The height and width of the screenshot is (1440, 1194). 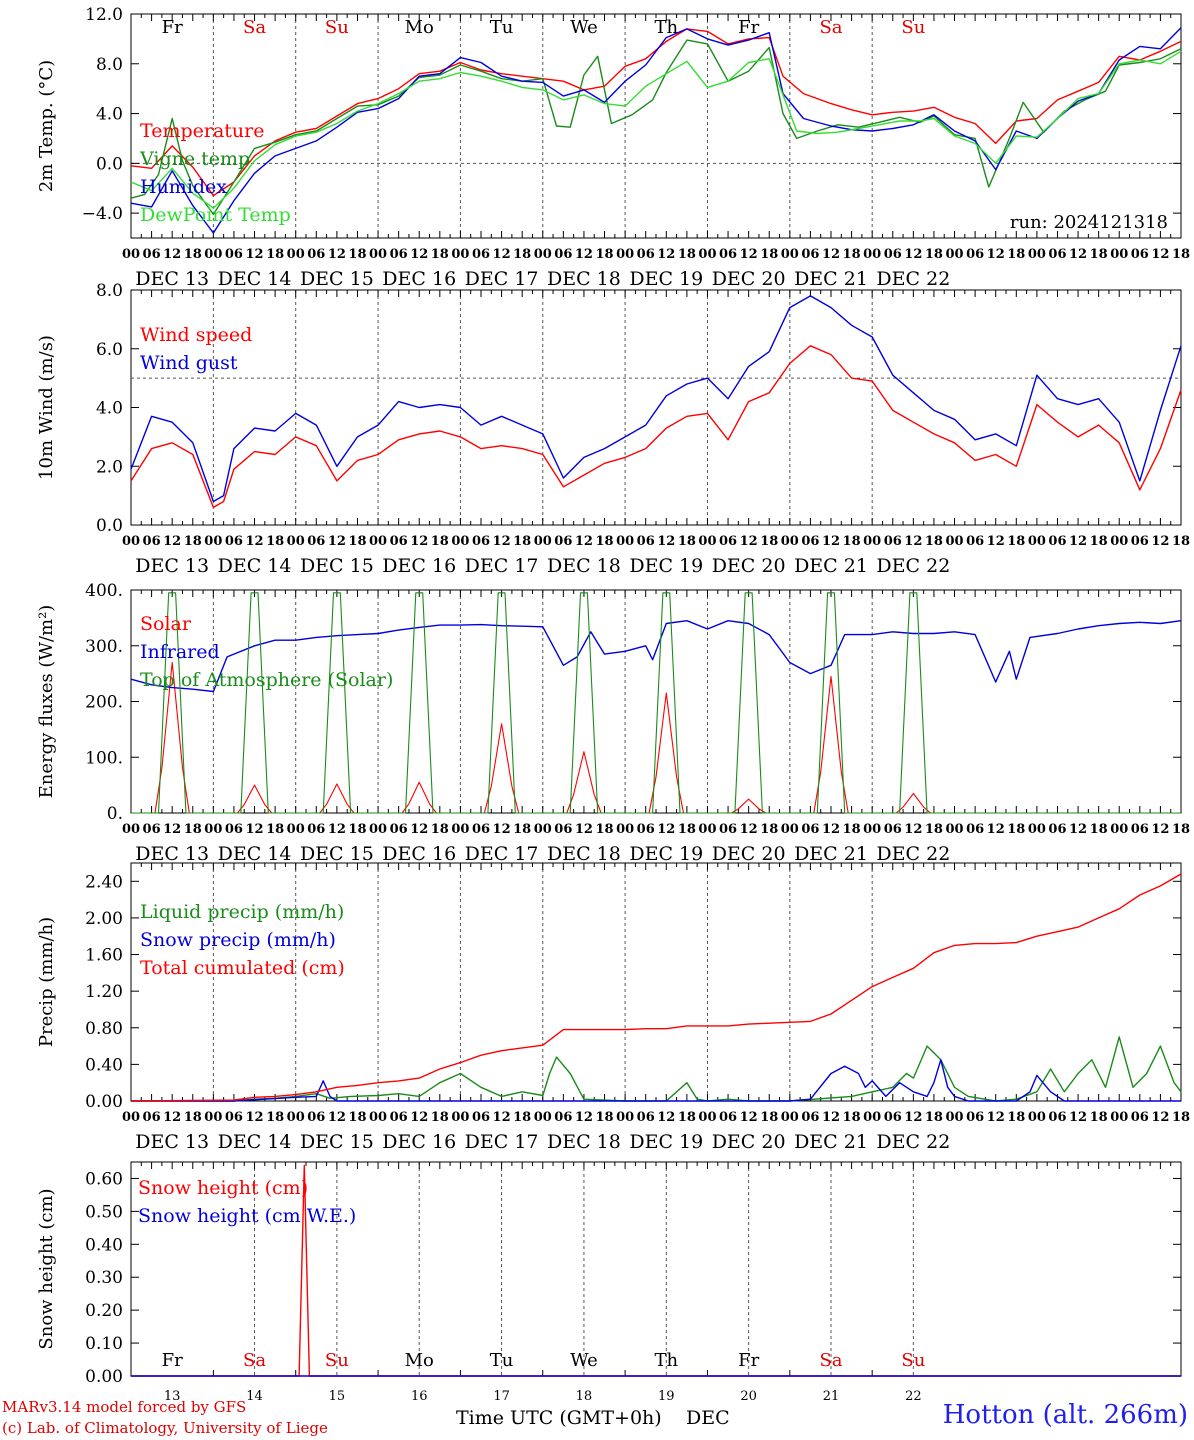 I want to click on y-axis-label: 10m Wind (m/s), so click(x=46, y=407).